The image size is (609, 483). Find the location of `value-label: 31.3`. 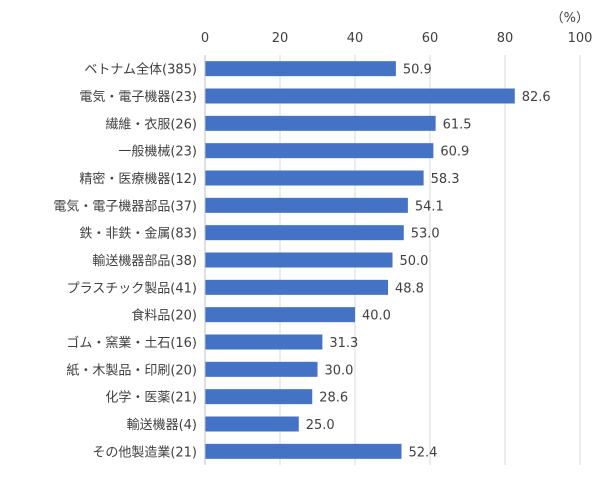

value-label: 31.3 is located at coordinates (343, 343).